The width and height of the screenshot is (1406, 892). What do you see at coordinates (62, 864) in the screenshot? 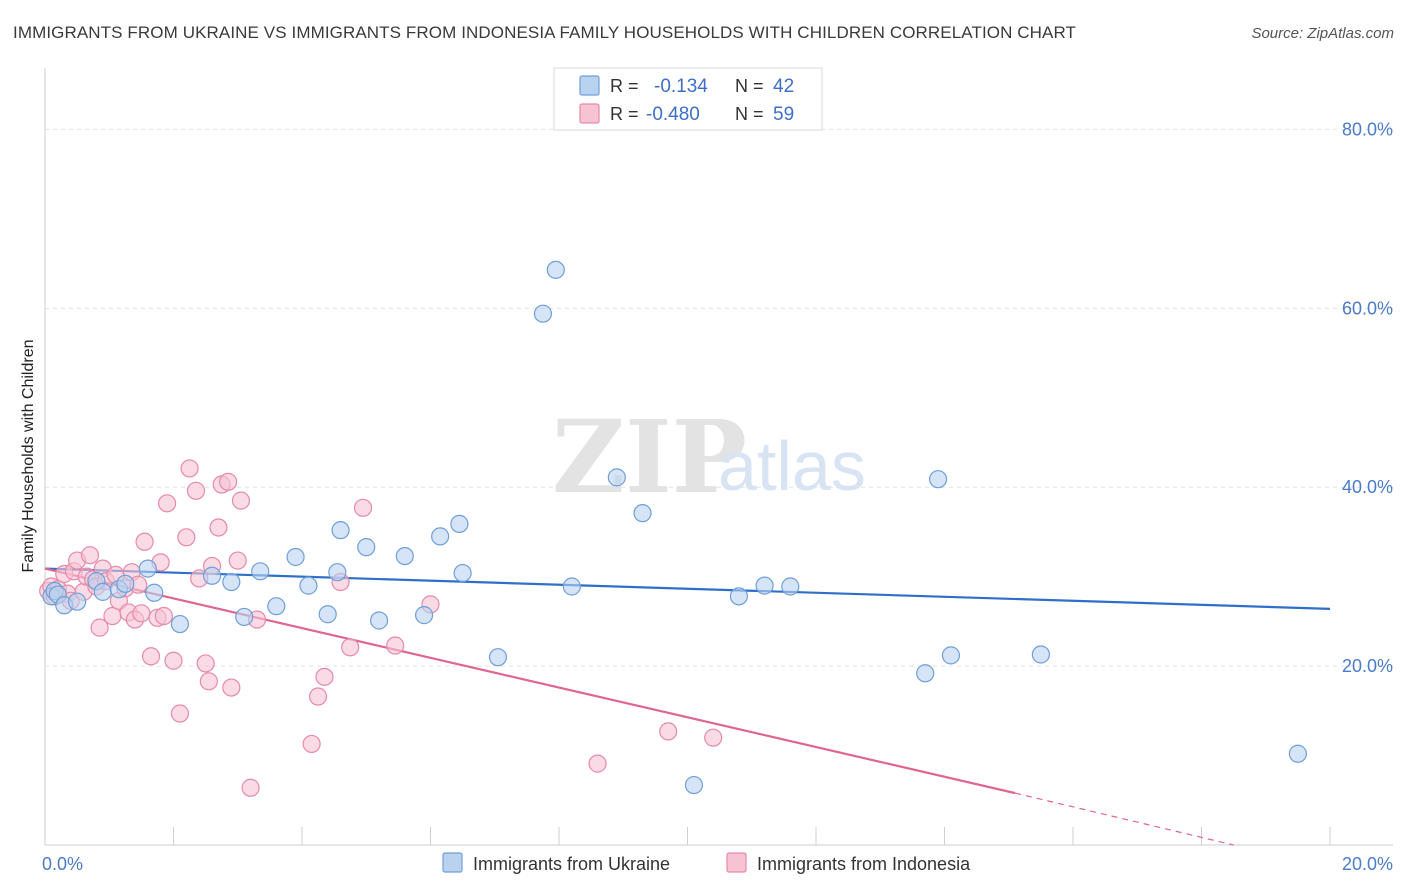
I see `x-tick-label-min: 0.0%` at bounding box center [62, 864].